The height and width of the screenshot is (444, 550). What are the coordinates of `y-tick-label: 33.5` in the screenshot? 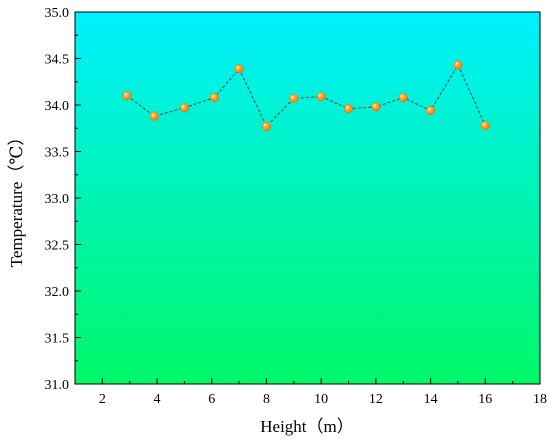 It's located at (57, 153).